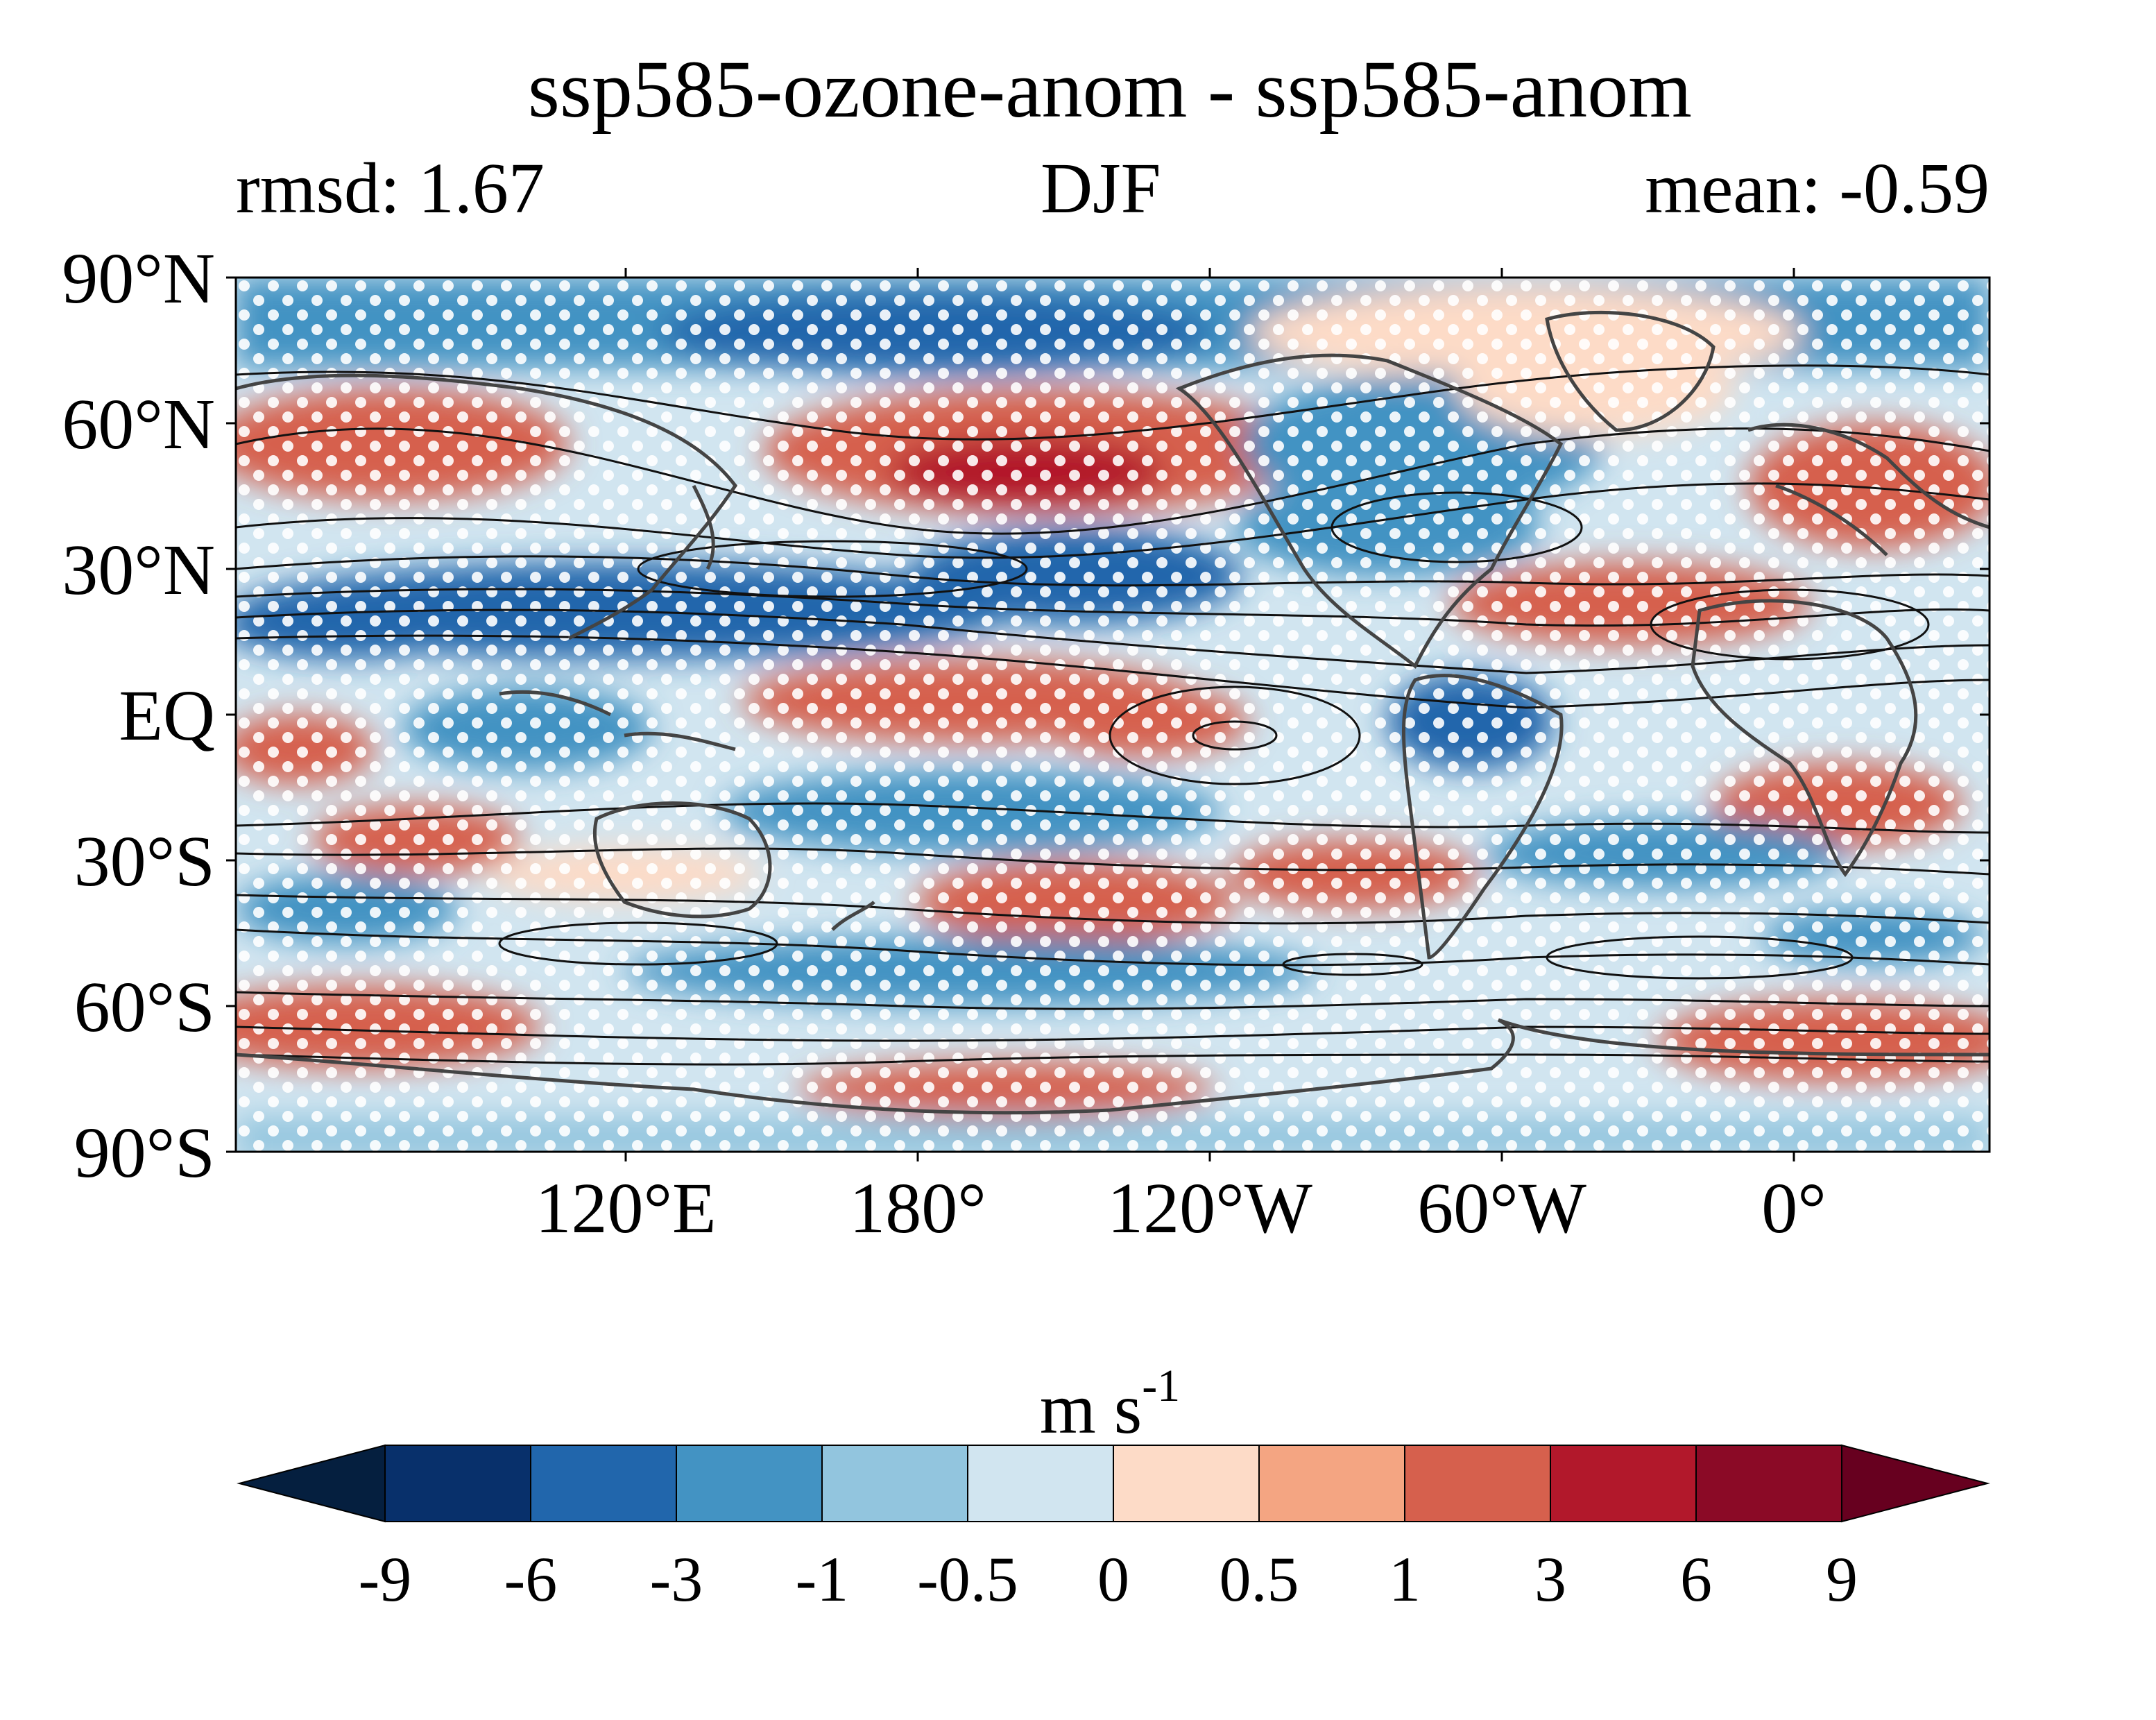  Describe the element at coordinates (1915, 1483) in the screenshot. I see `colorbar-over-arrow` at that location.